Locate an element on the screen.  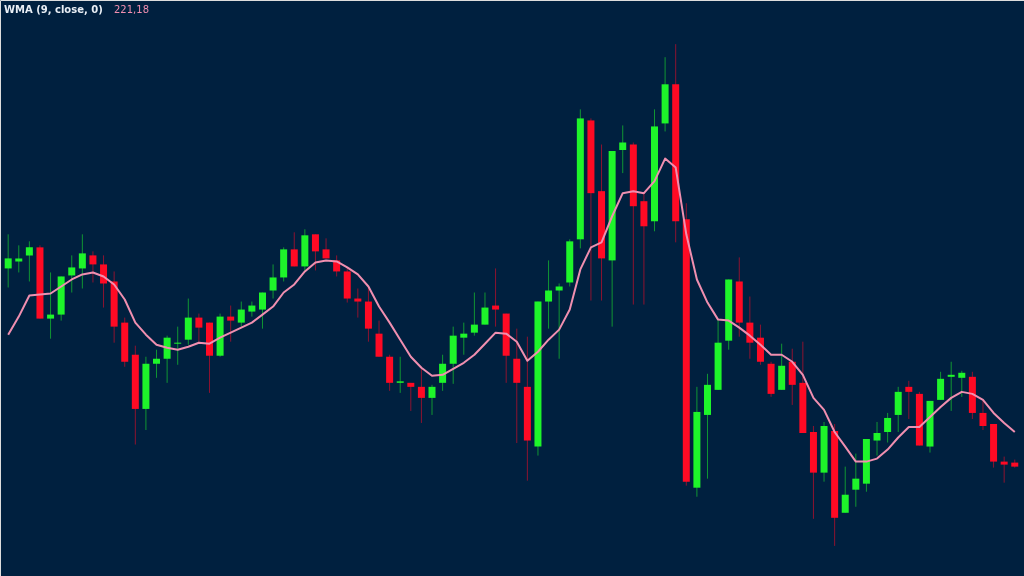
text: 221,18 is located at coordinates (131, 9).